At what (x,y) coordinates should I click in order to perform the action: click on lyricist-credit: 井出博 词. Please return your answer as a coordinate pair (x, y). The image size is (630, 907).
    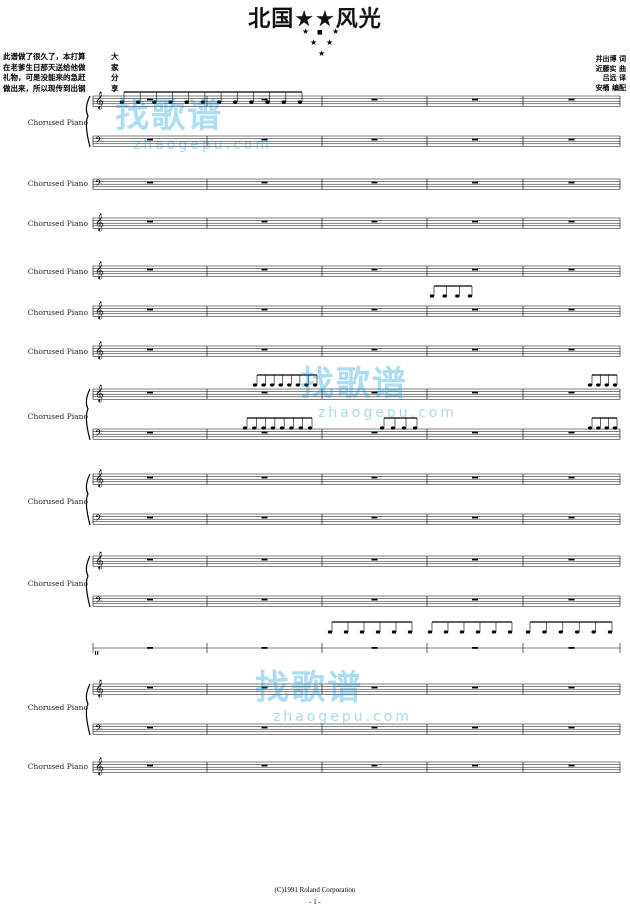
    Looking at the image, I should click on (610, 59).